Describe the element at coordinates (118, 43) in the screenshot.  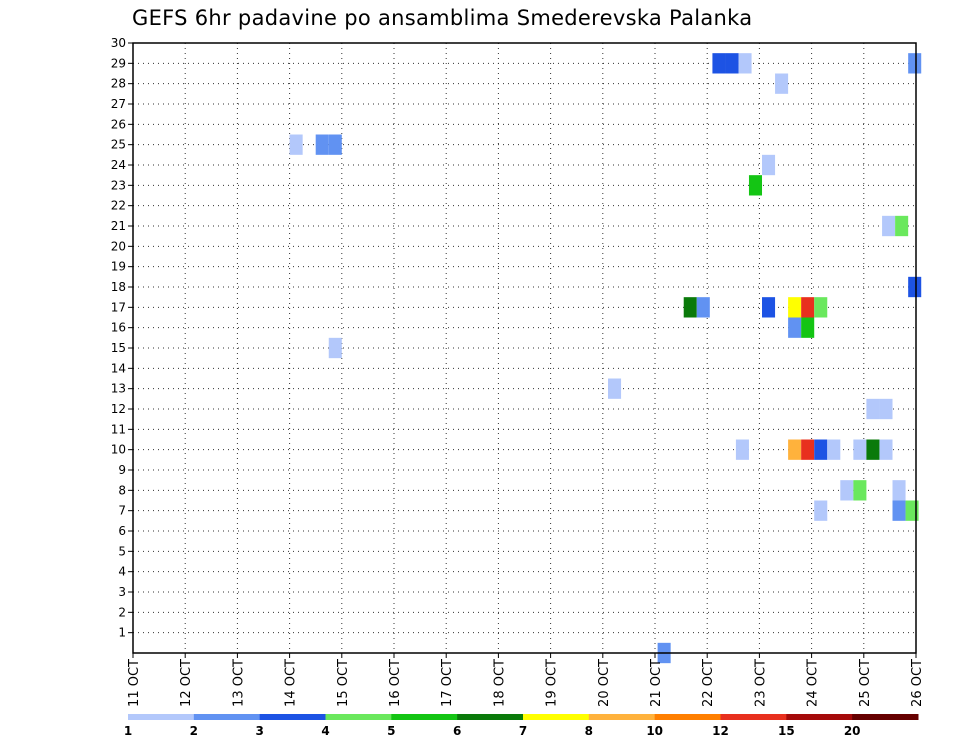
I see `y-tick-label: 30` at that location.